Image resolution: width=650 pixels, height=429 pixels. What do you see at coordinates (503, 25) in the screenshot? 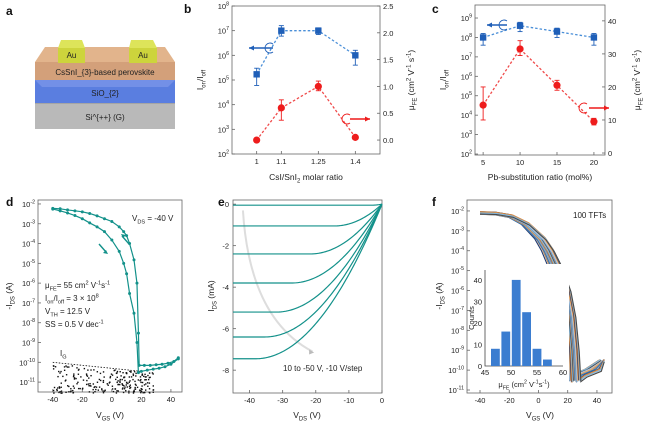
I see `c-left-arc-icon` at bounding box center [503, 25].